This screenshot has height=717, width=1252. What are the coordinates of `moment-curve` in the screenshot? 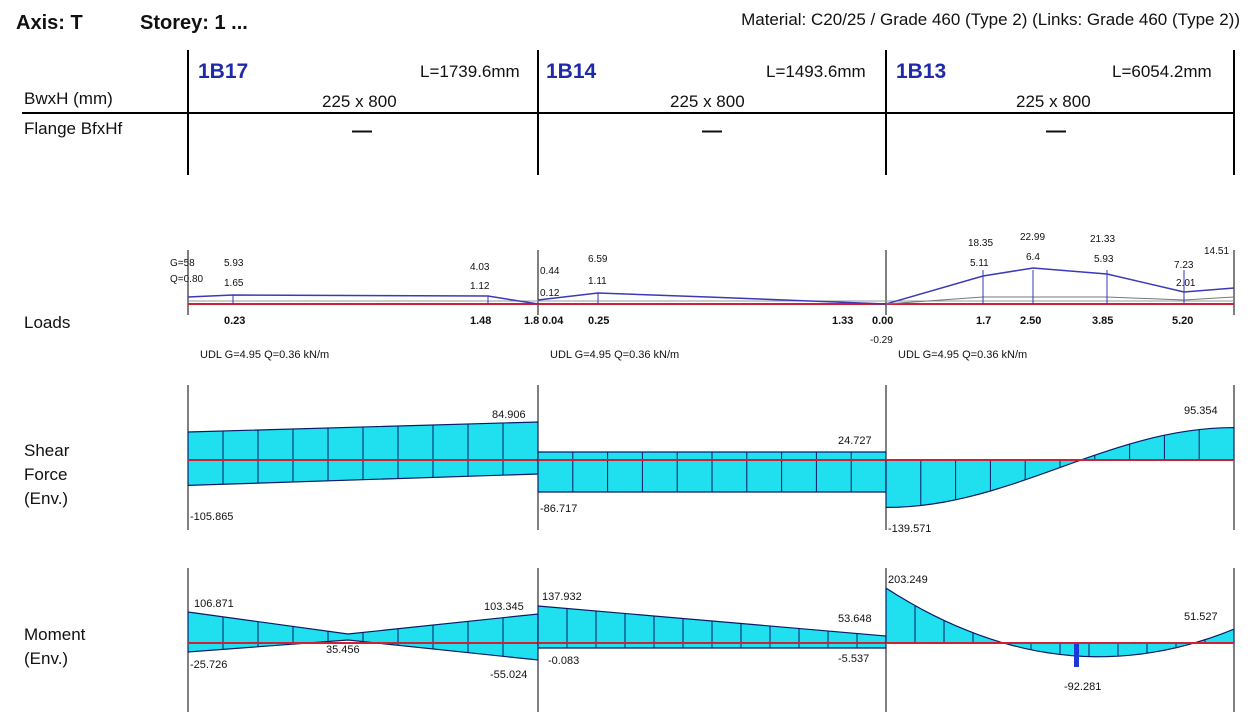 It's located at (1060, 622).